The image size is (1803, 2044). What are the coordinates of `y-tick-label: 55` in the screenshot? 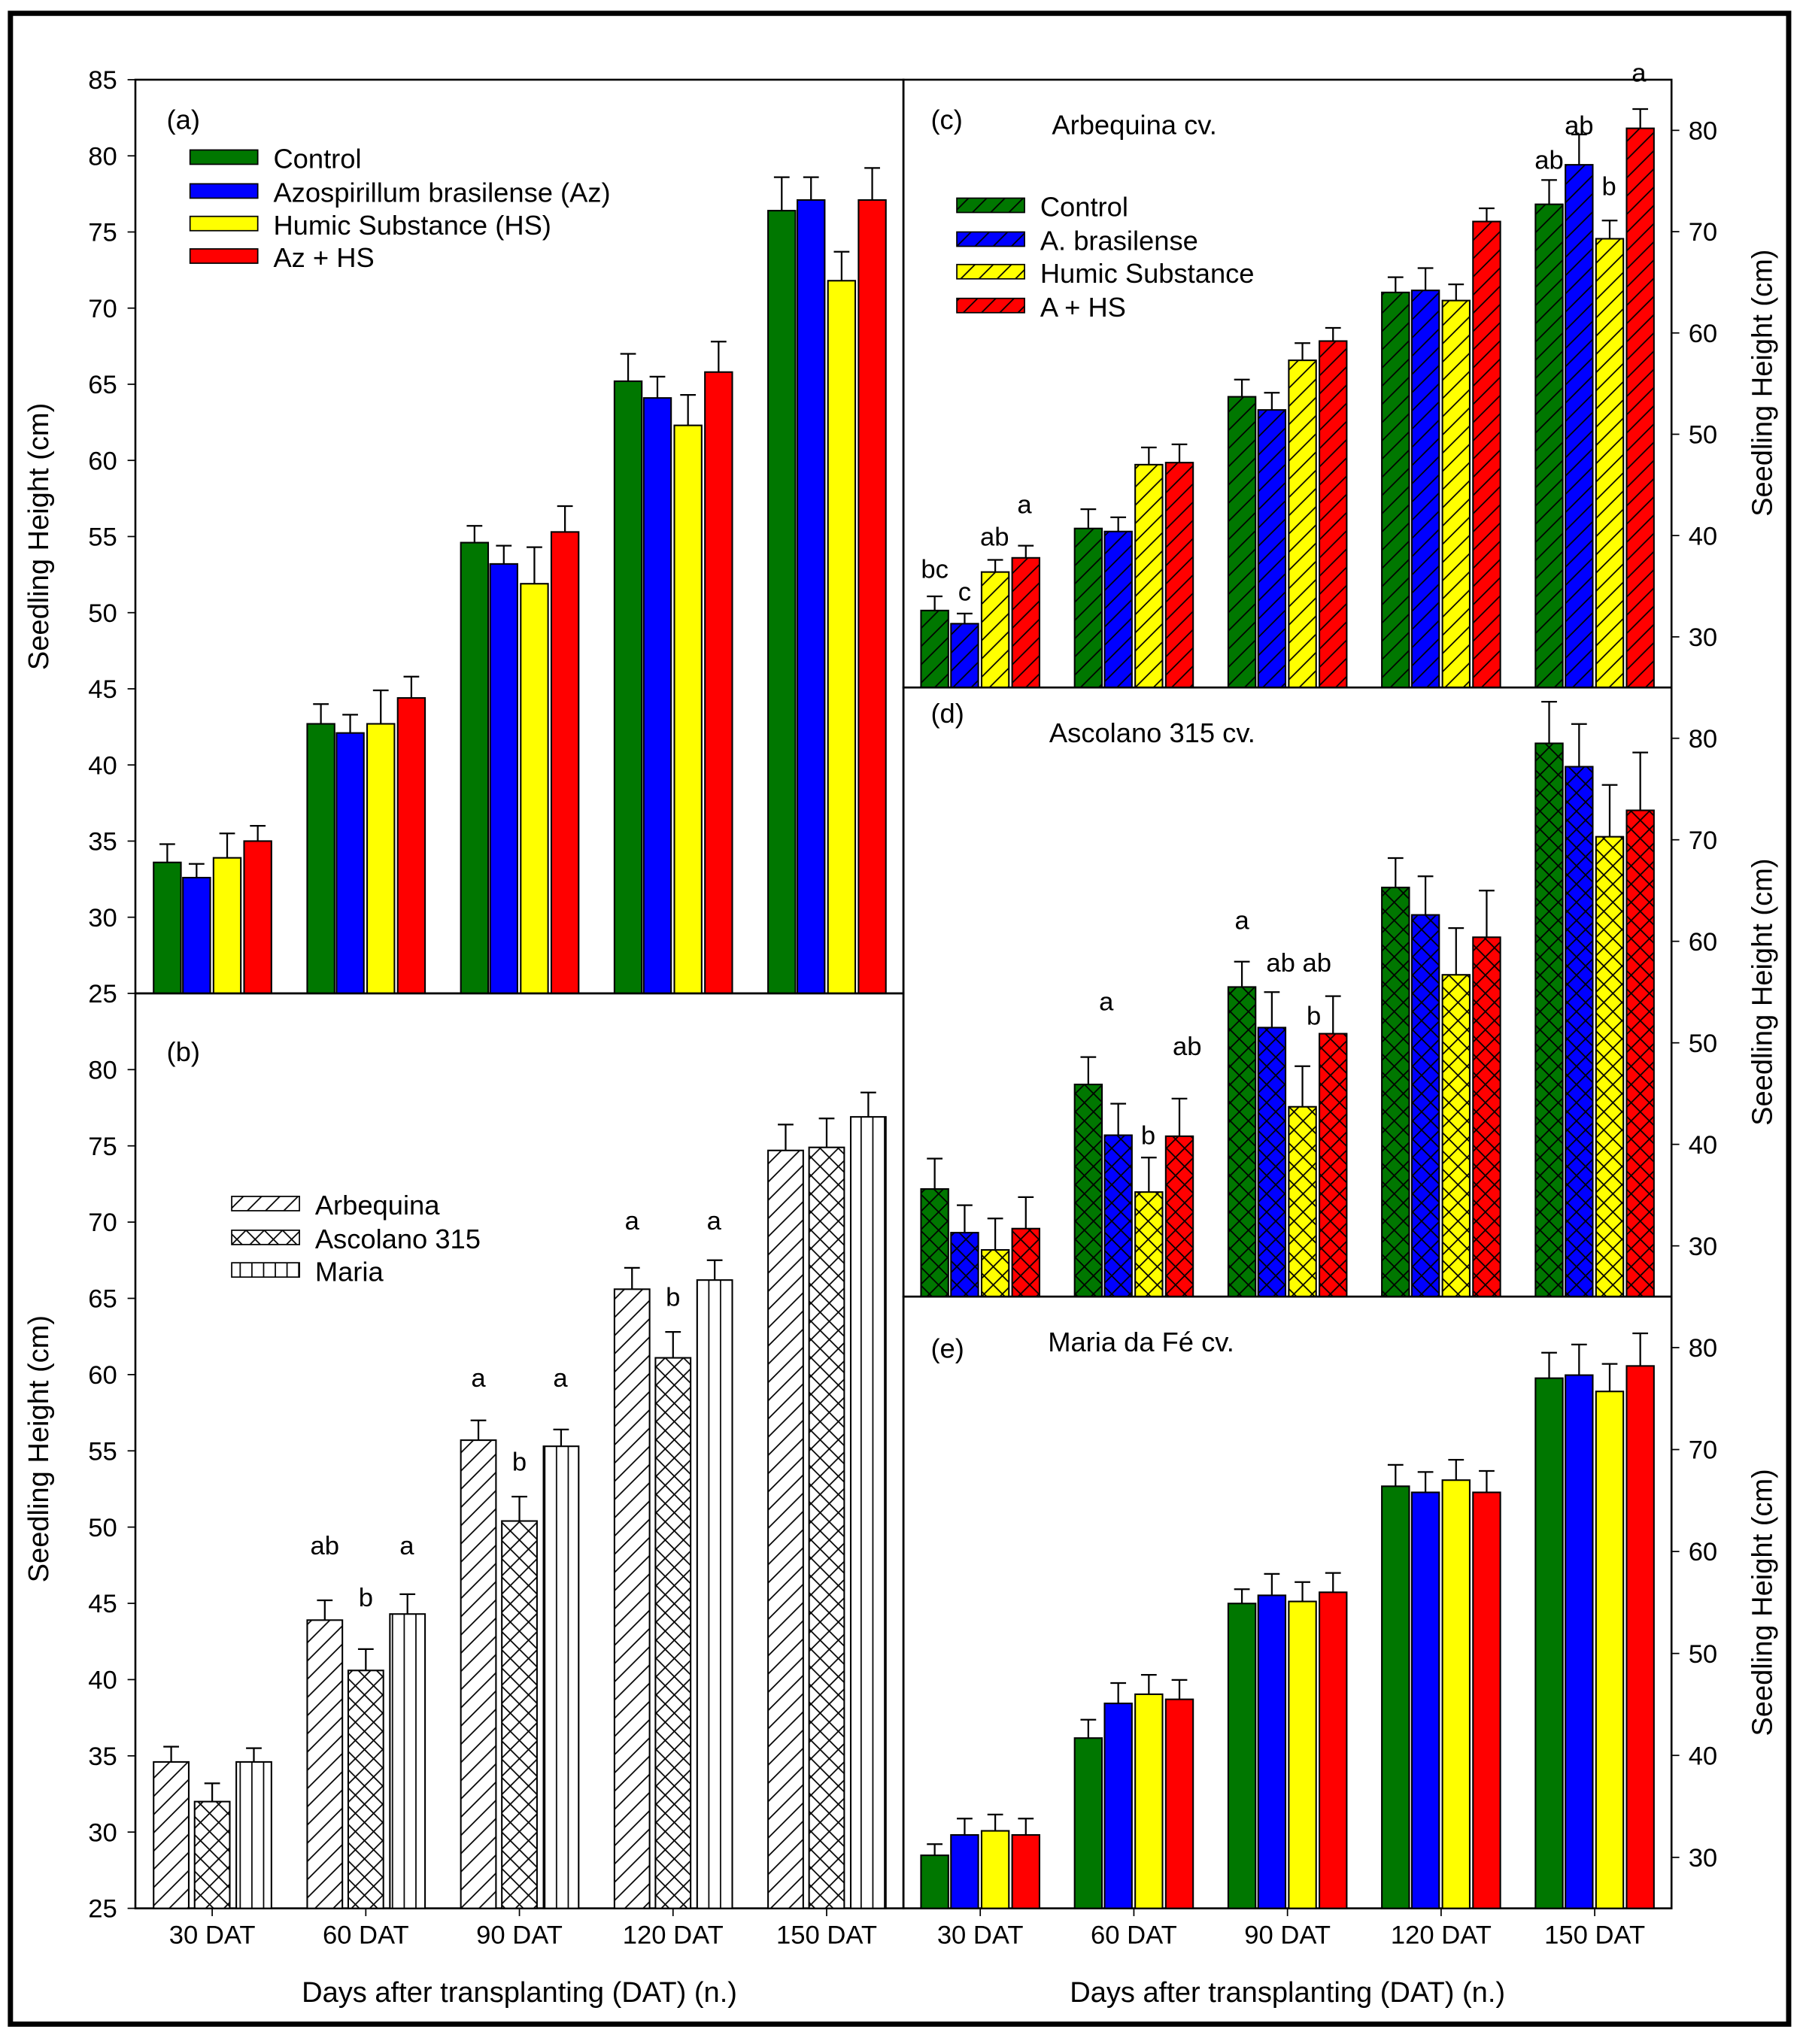 It's located at (102, 537).